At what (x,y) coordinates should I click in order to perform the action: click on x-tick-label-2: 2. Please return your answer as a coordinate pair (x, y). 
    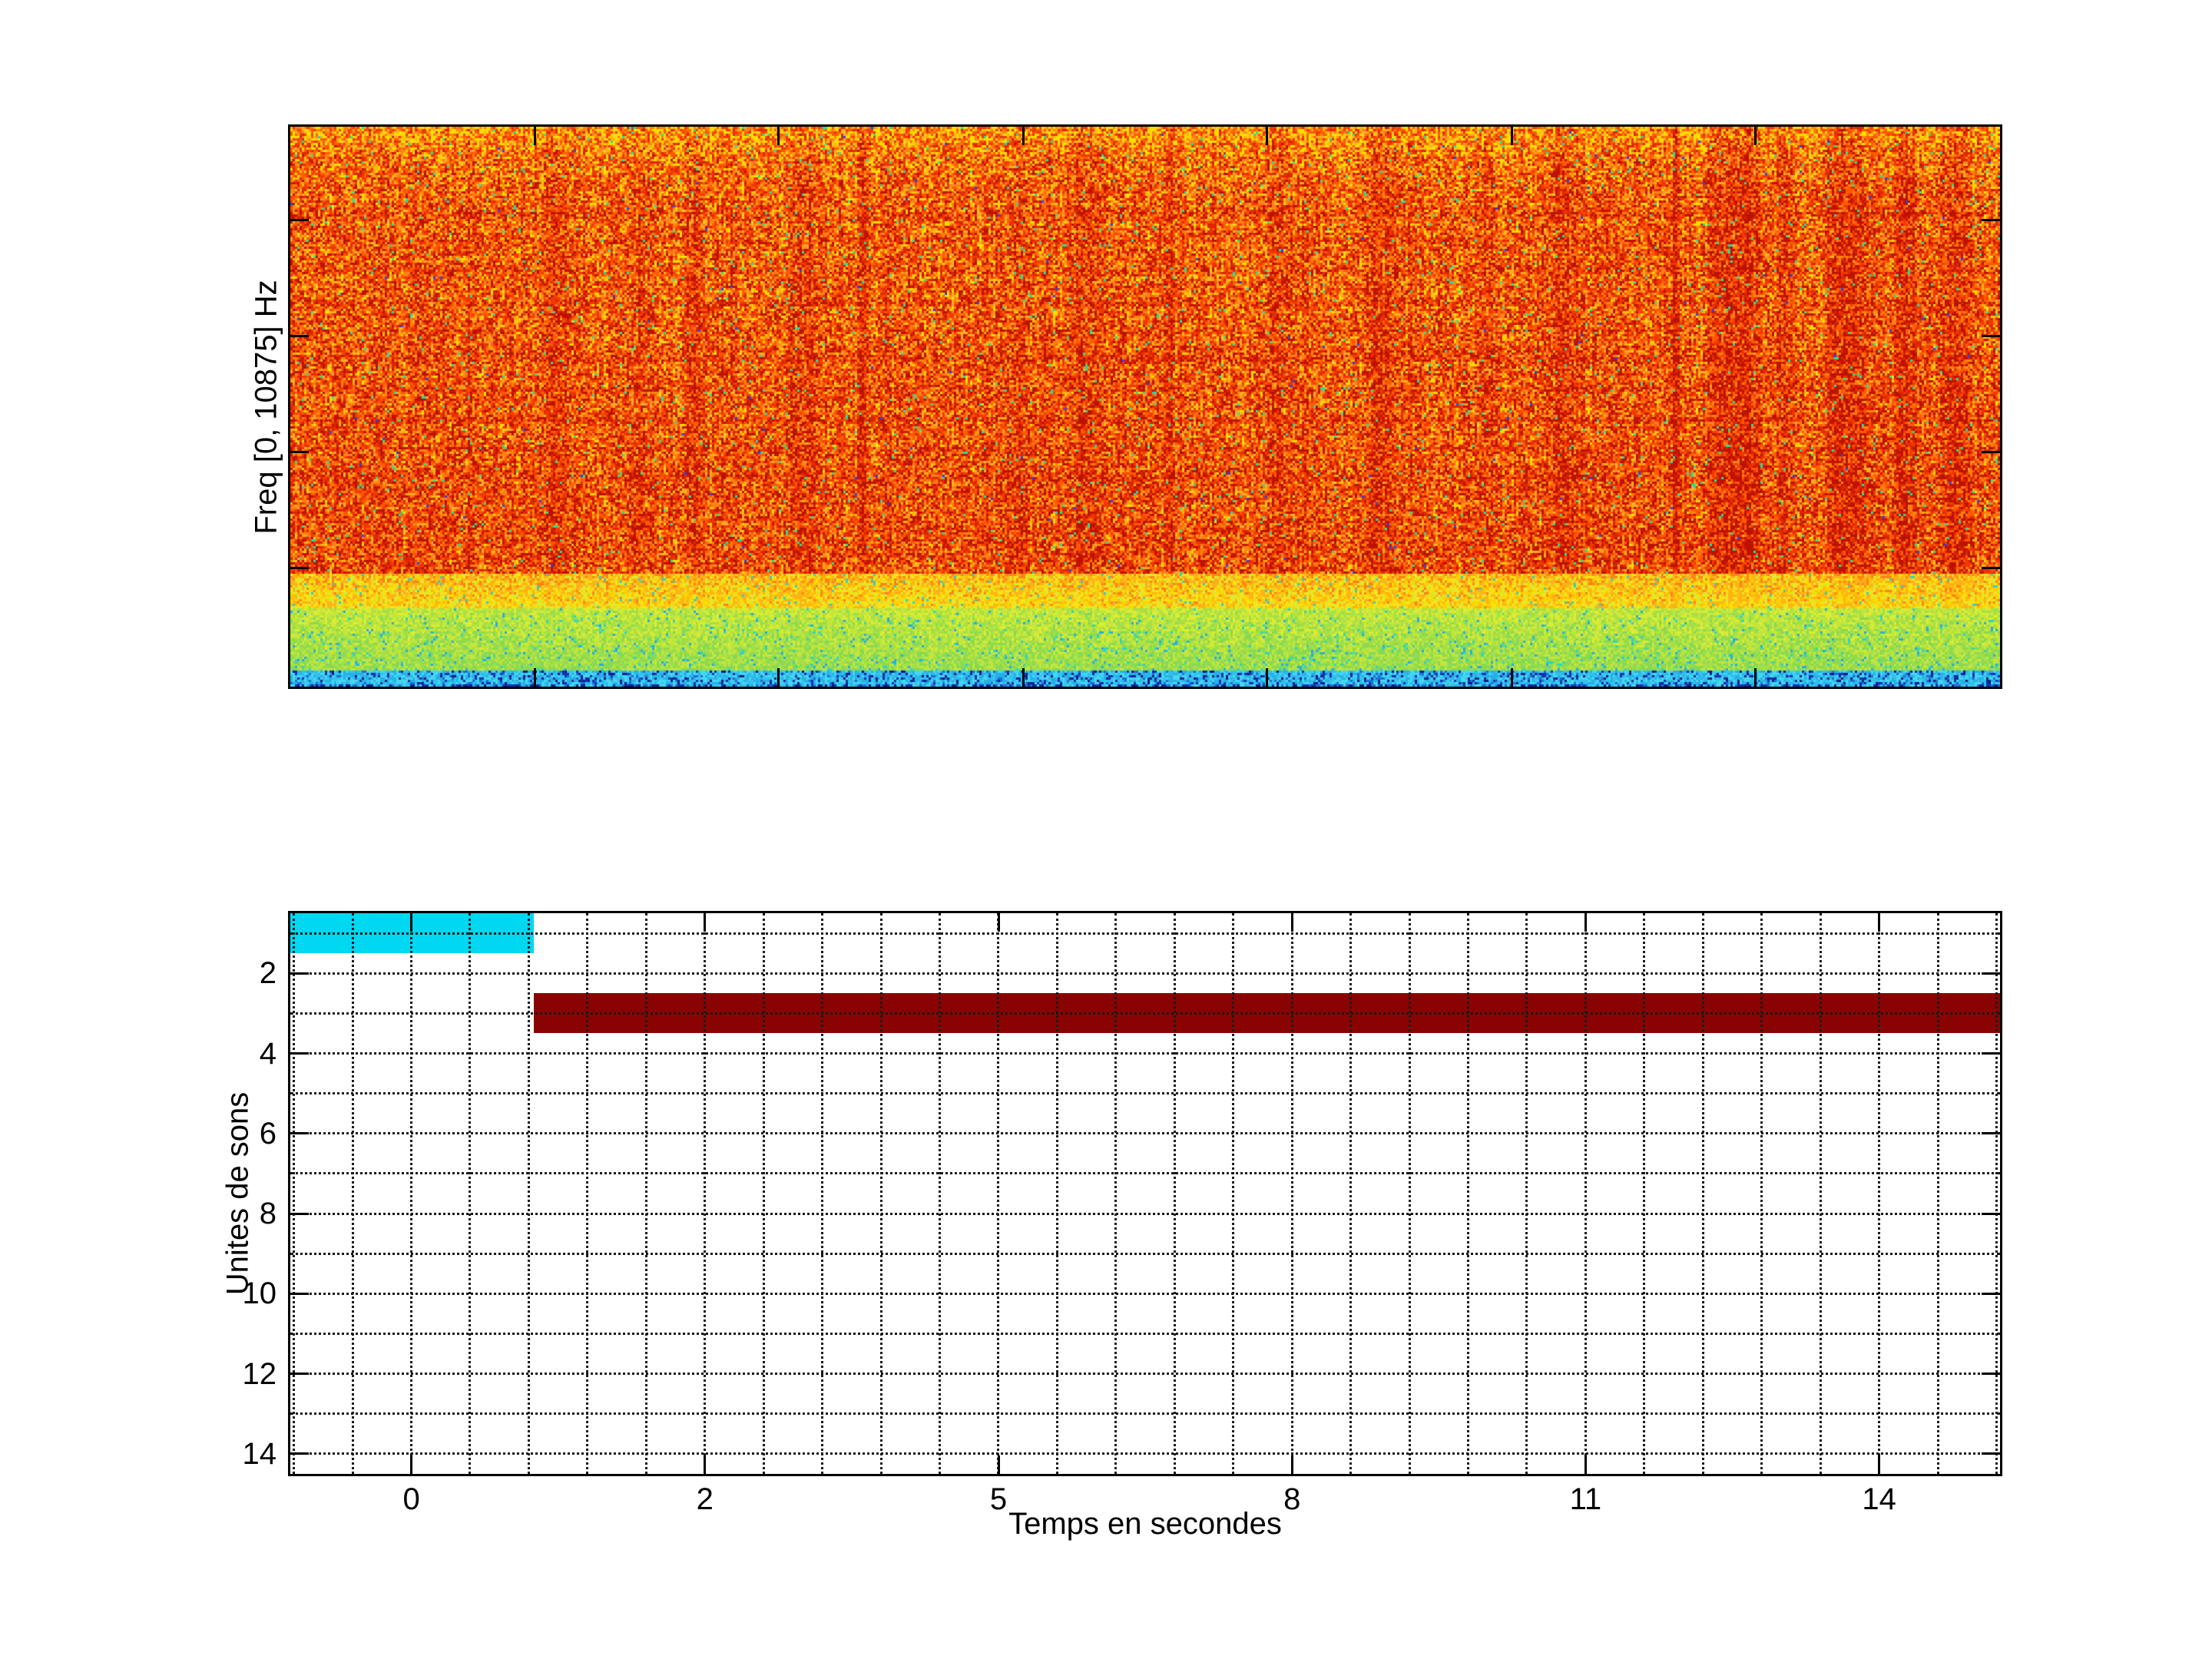
    Looking at the image, I should click on (705, 1499).